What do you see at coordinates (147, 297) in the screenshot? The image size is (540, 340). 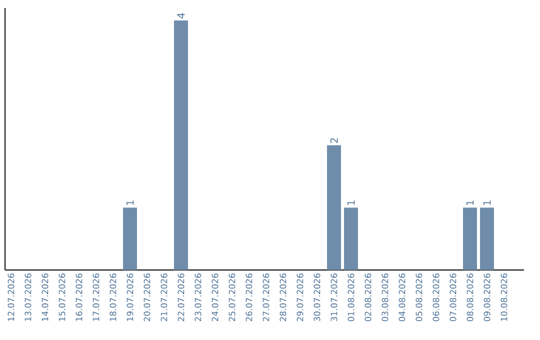 I see `x-tick-label: 20.07.2026` at bounding box center [147, 297].